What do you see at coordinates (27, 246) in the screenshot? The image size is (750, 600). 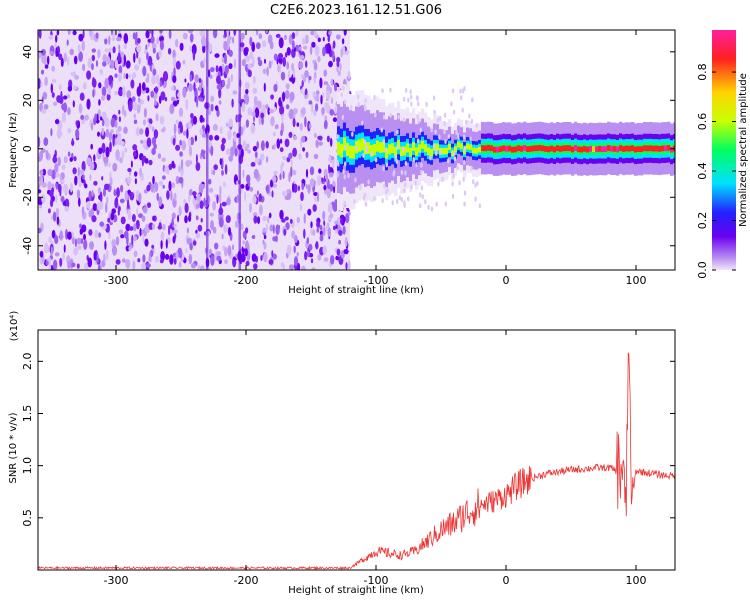 I see `spectrogram-y-tick-label: -40` at bounding box center [27, 246].